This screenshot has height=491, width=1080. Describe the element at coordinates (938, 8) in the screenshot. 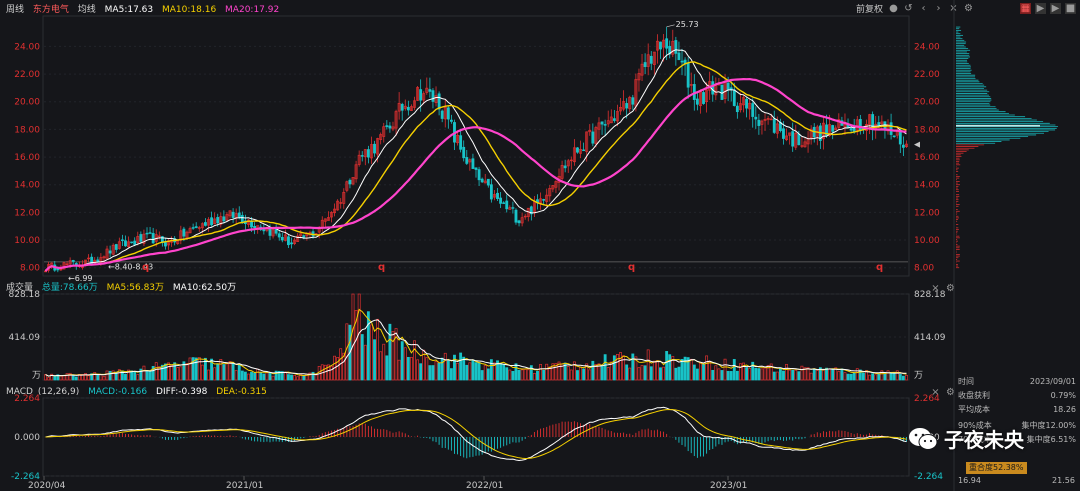

I see `forward-icon: ›` at that location.